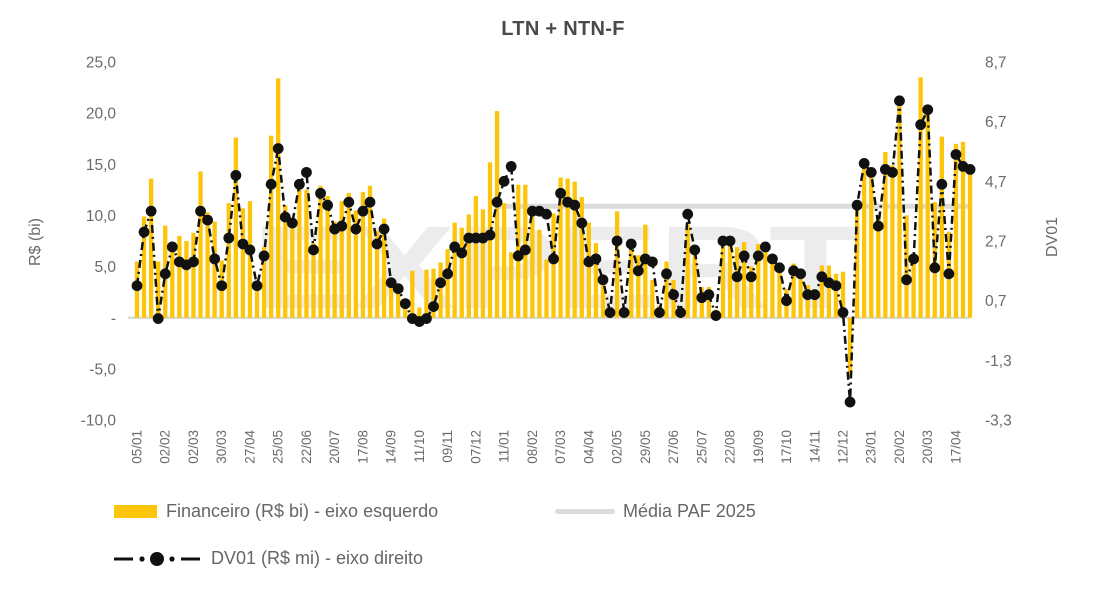 The height and width of the screenshot is (607, 1096). I want to click on x-axis-tick: 23/01, so click(871, 447).